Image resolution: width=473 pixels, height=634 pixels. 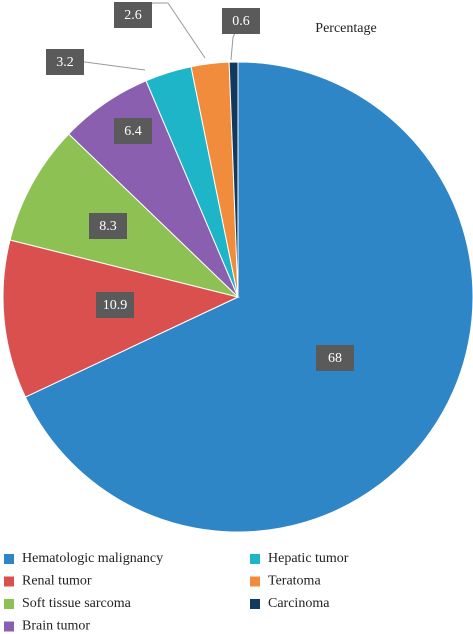 What do you see at coordinates (308, 558) in the screenshot?
I see `legend-label: Hepatic tumor` at bounding box center [308, 558].